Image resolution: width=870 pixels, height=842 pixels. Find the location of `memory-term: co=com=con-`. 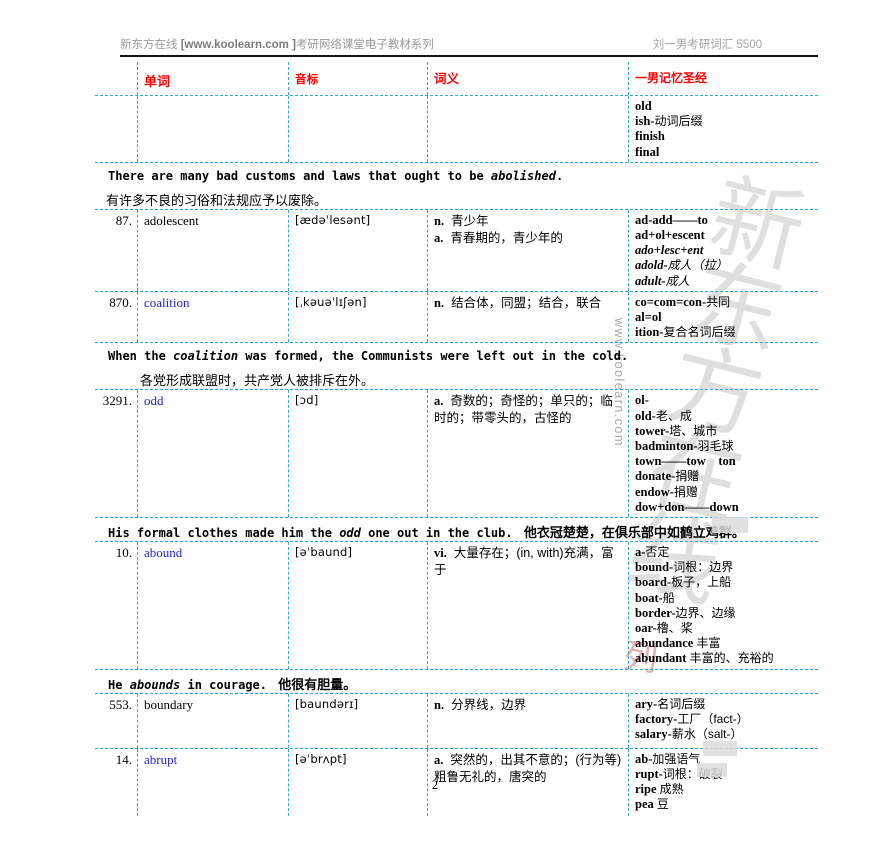

memory-term: co=com=con- is located at coordinates (671, 301).